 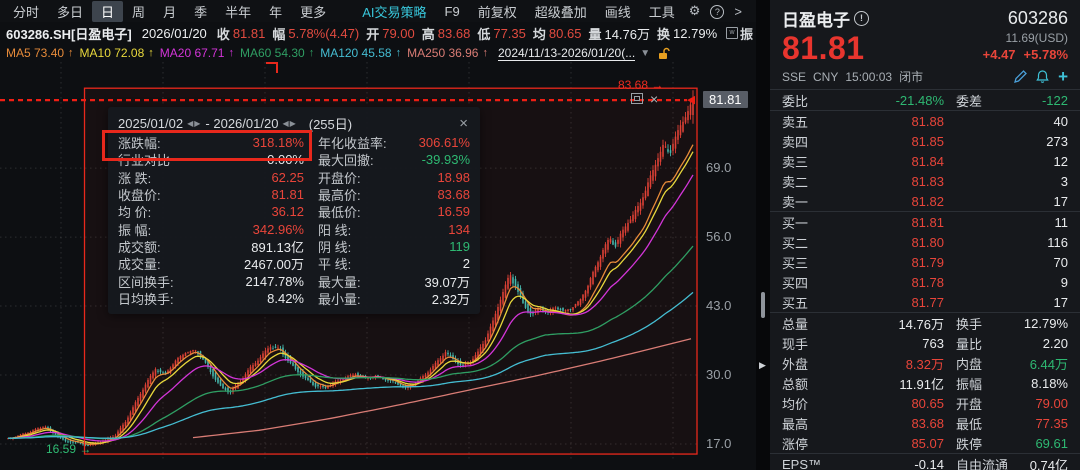 I want to click on alert-bell-icon, so click(x=1042, y=76).